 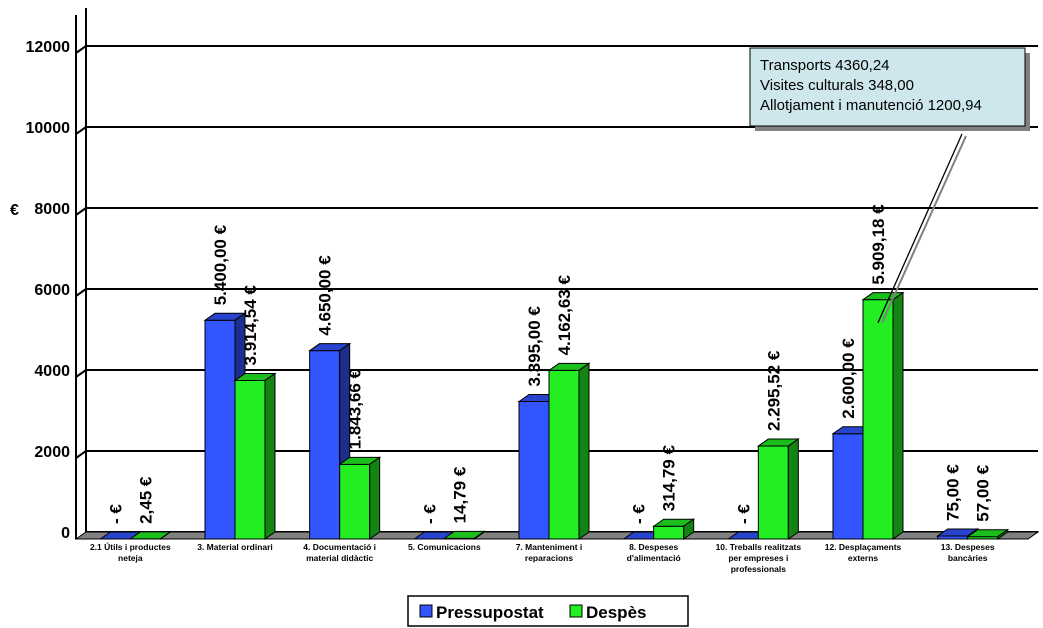 What do you see at coordinates (616, 612) in the screenshot?
I see `legend-label-despès: Despès` at bounding box center [616, 612].